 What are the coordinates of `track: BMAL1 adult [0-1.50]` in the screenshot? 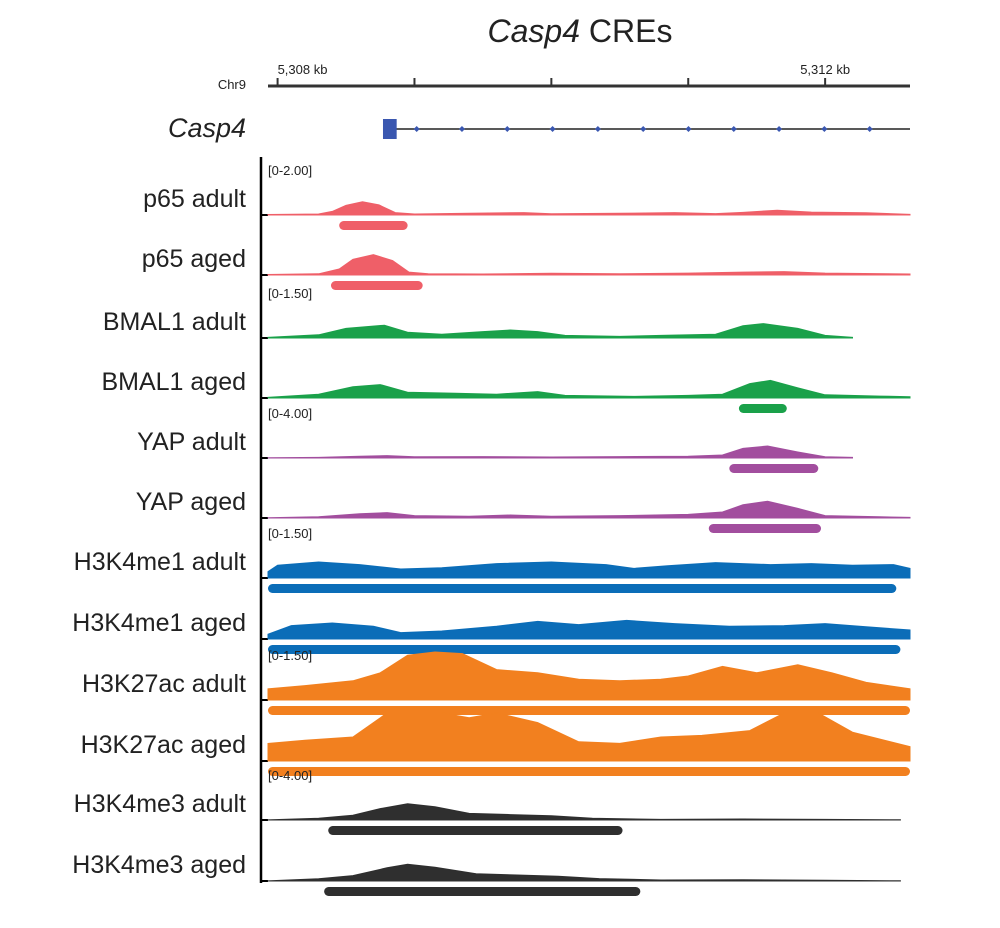 It's located at (478, 312).